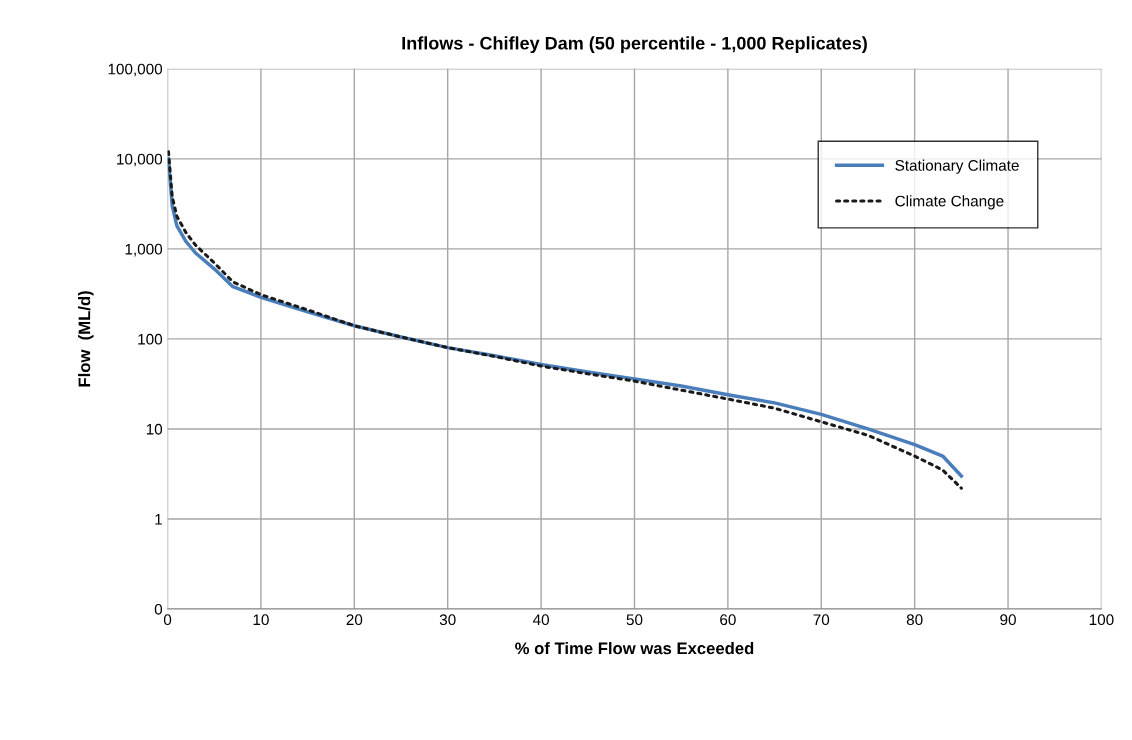 The width and height of the screenshot is (1132, 740). I want to click on x-tick-label: 30, so click(447, 620).